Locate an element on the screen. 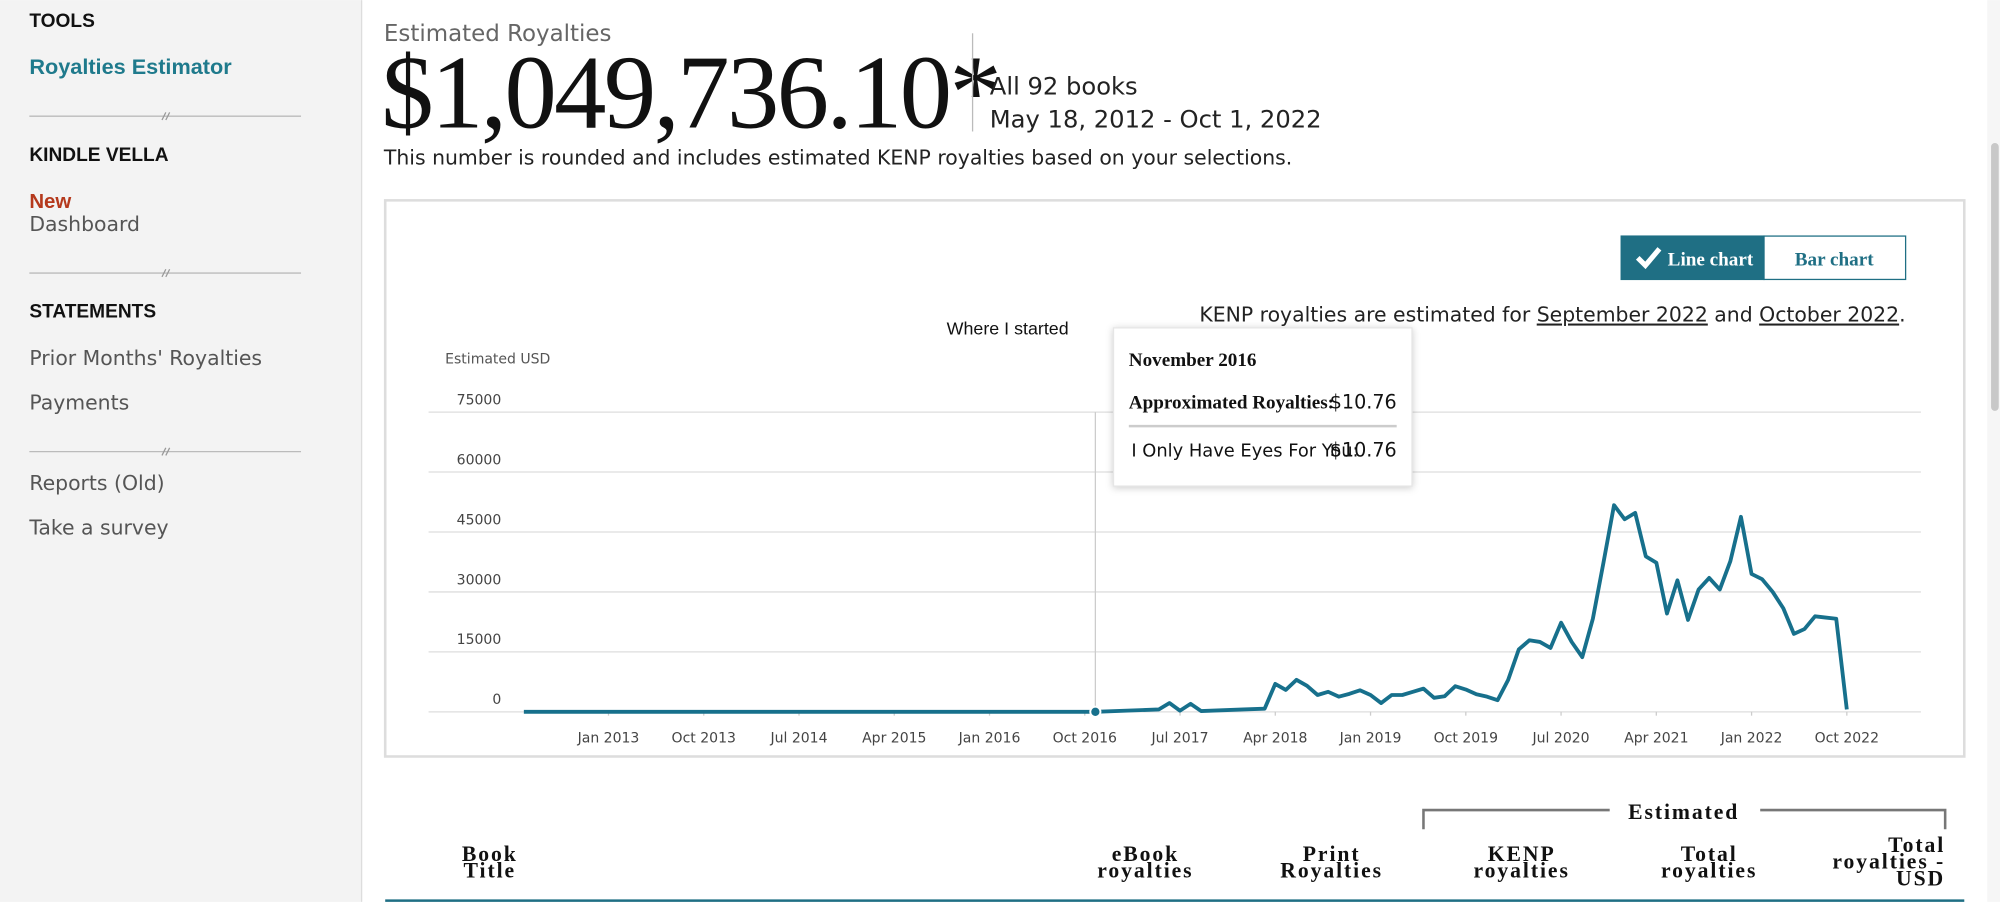 This screenshot has height=902, width=2000. x-tick-label: Apr 2015 is located at coordinates (894, 738).